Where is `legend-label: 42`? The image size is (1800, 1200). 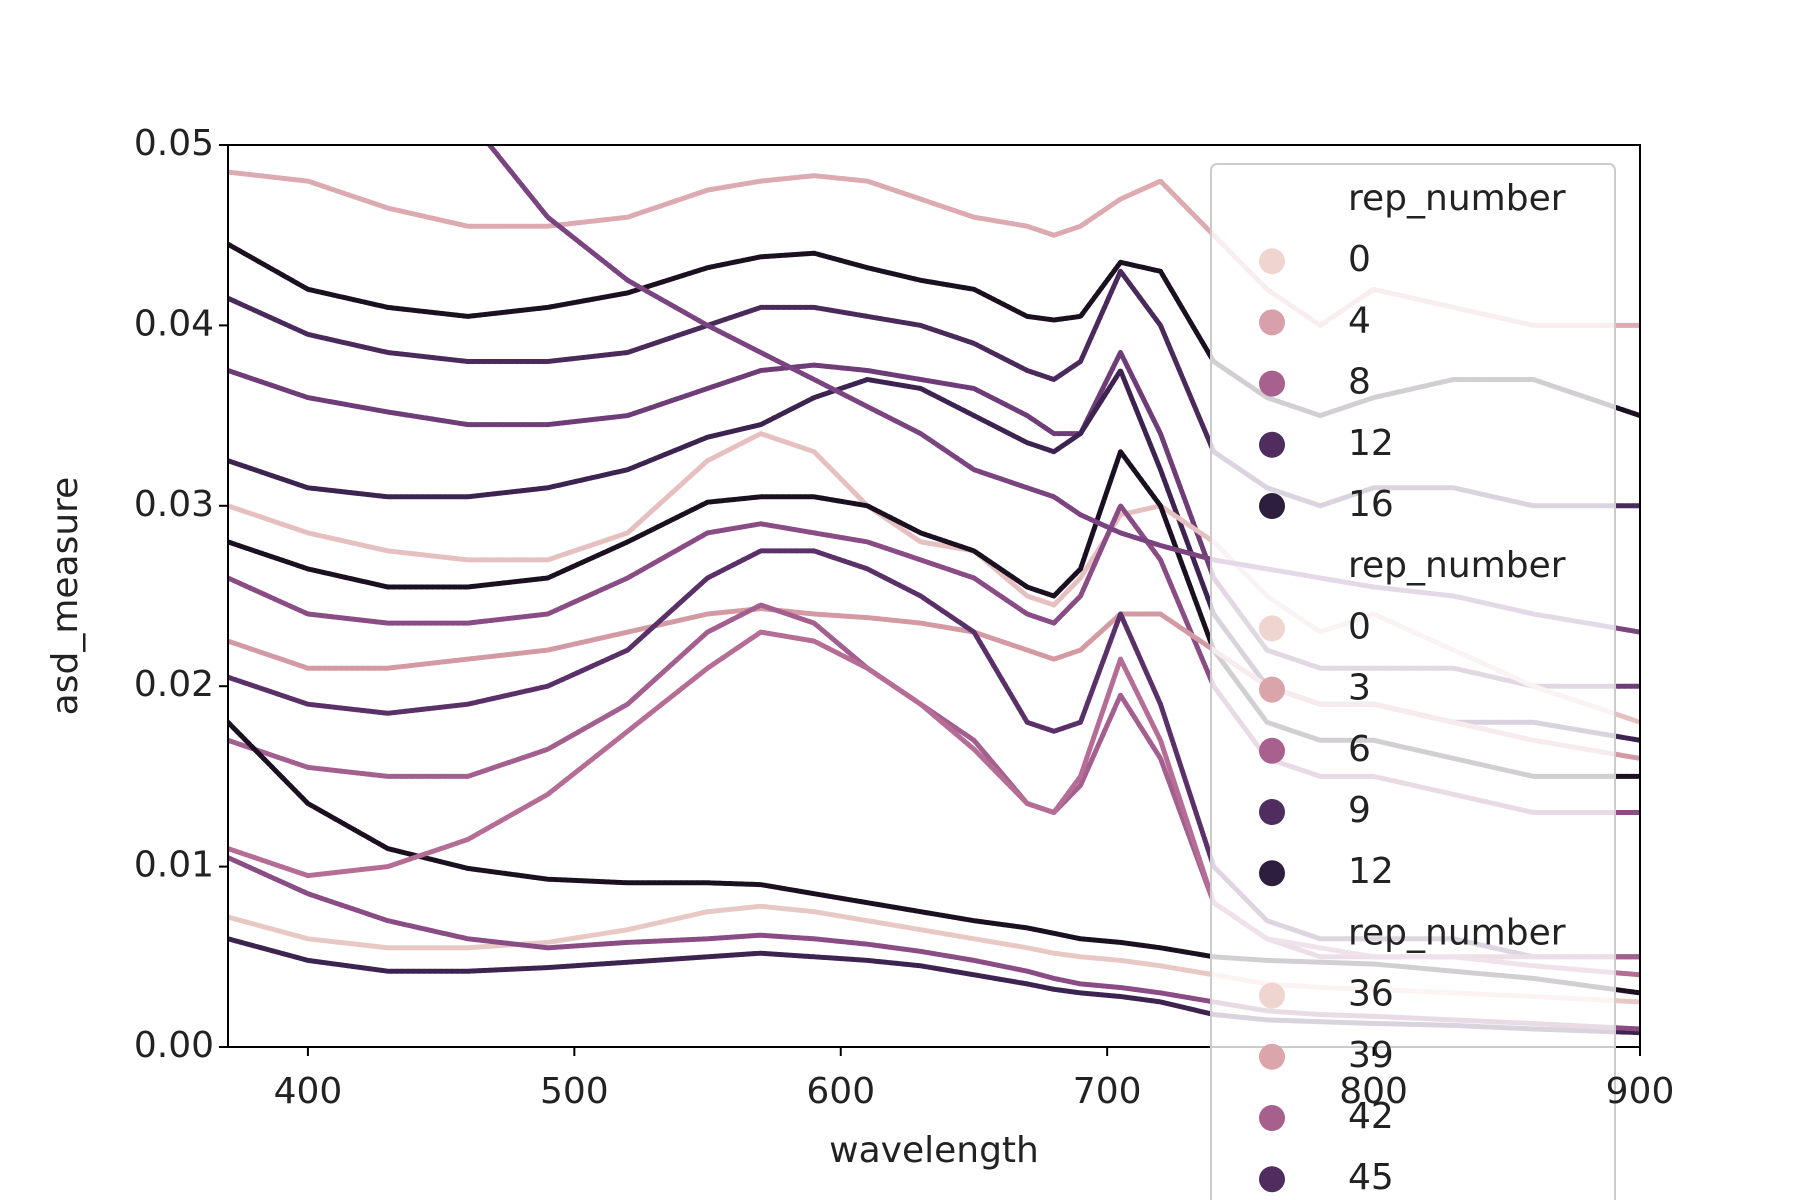 legend-label: 42 is located at coordinates (1371, 1116).